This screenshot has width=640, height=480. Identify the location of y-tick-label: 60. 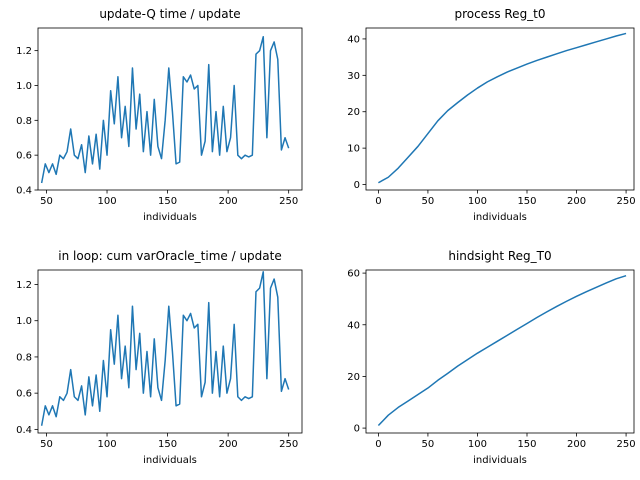
(353, 274).